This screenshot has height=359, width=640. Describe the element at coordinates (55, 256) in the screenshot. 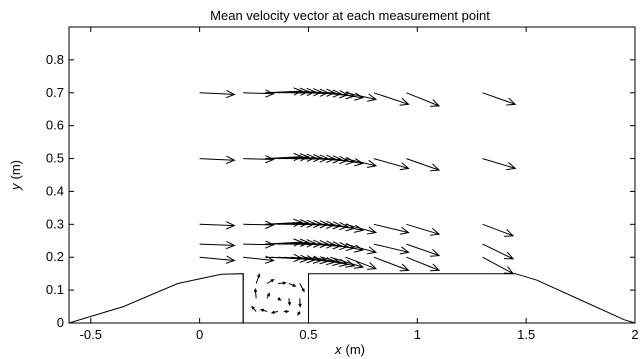

I see `y-tick-label: 0.2` at that location.